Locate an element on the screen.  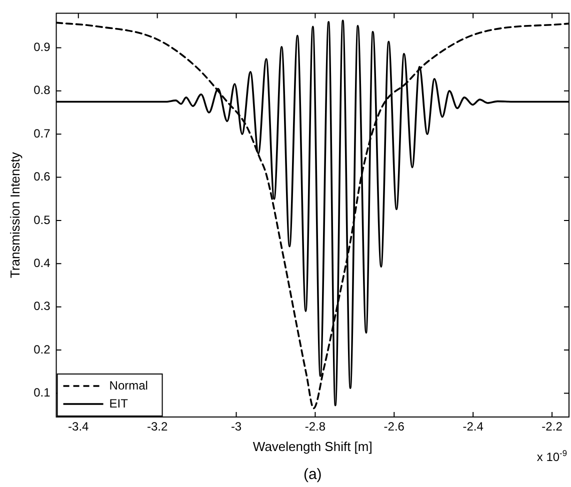
x-tick-label: -3.2 is located at coordinates (157, 427).